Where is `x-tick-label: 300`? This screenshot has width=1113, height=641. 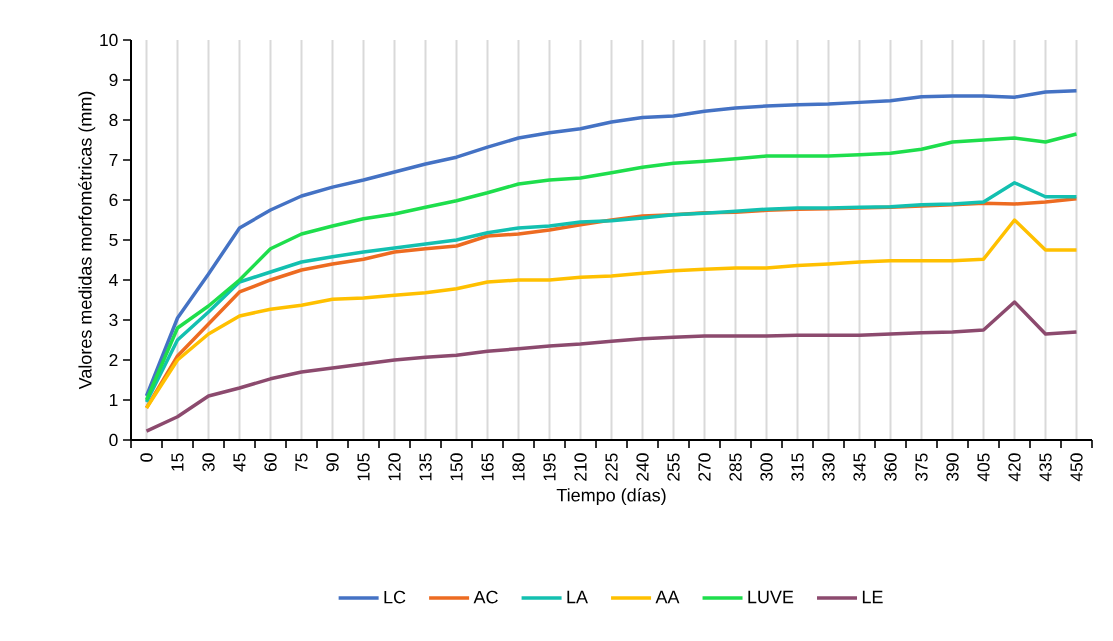 x-tick-label: 300 is located at coordinates (766, 467).